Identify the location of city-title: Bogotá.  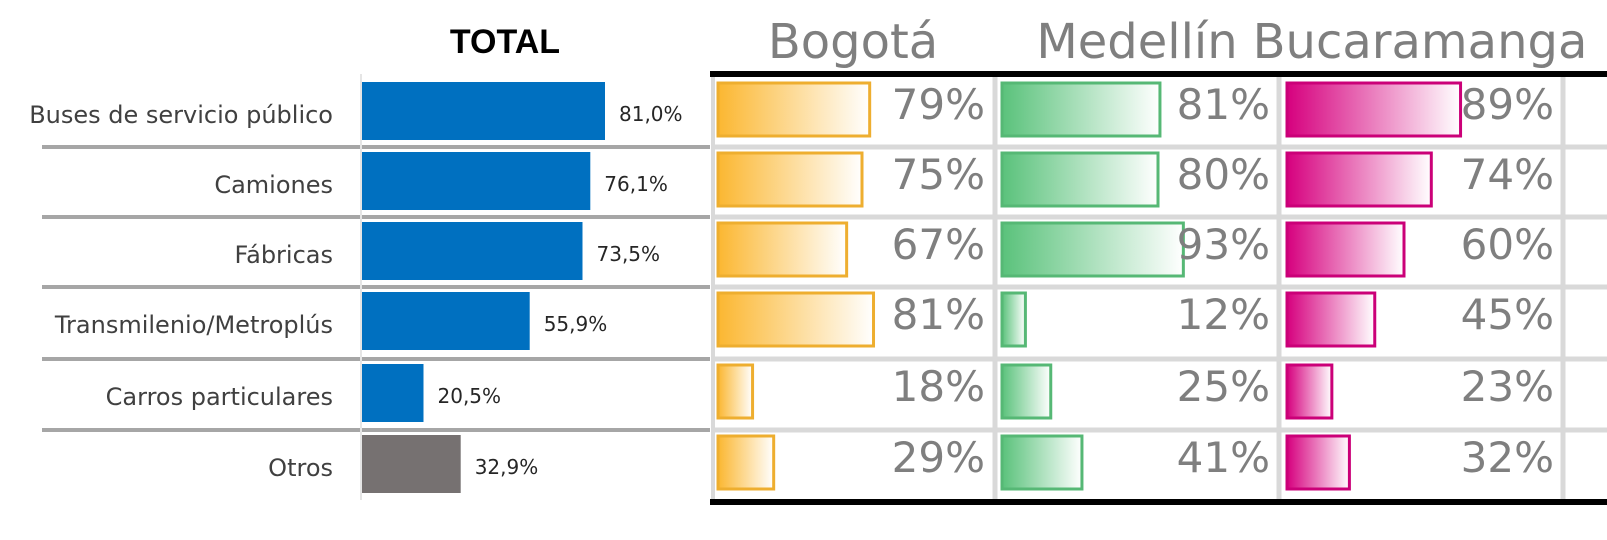
(853, 42).